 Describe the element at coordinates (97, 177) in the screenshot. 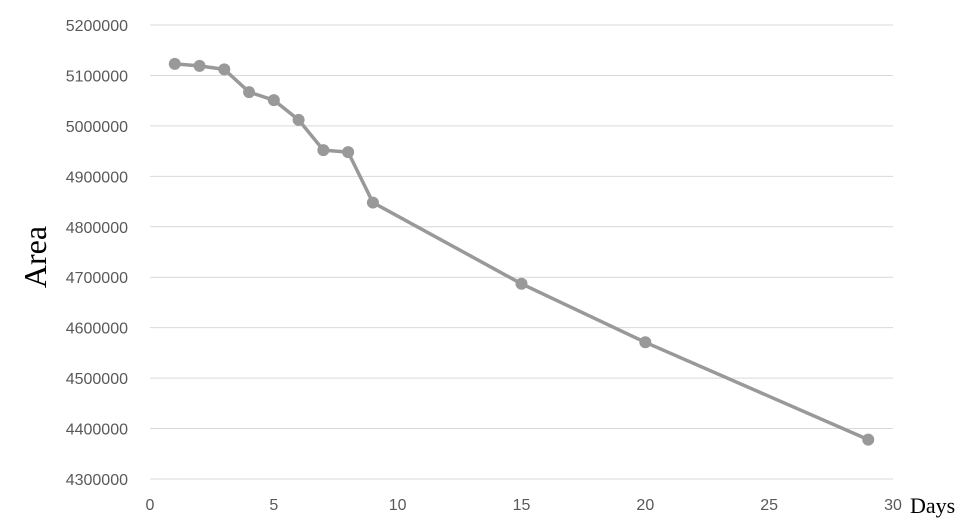

I see `y-tick-label: 4900000` at that location.